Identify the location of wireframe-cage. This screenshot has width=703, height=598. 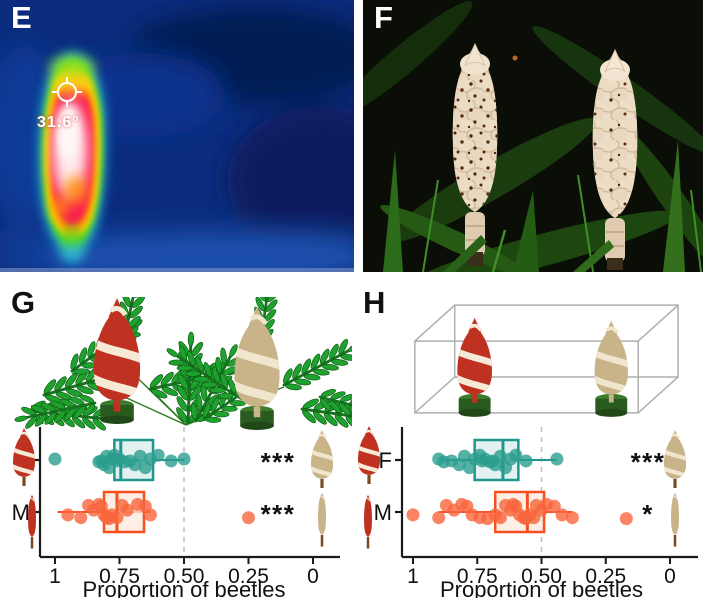
(546, 359).